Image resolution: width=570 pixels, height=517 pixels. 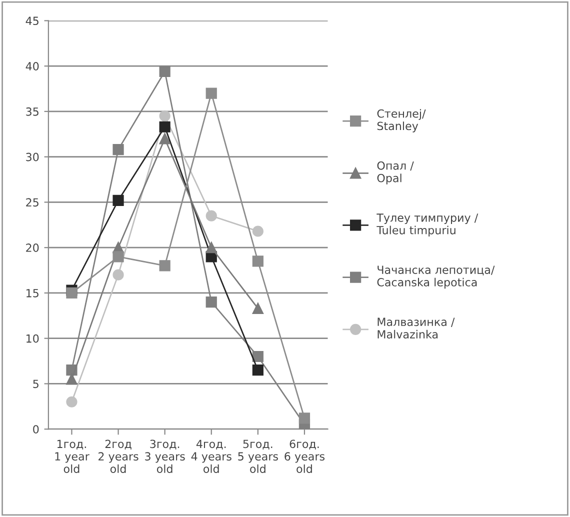 I want to click on y-tick-label: 35, so click(x=32, y=111).